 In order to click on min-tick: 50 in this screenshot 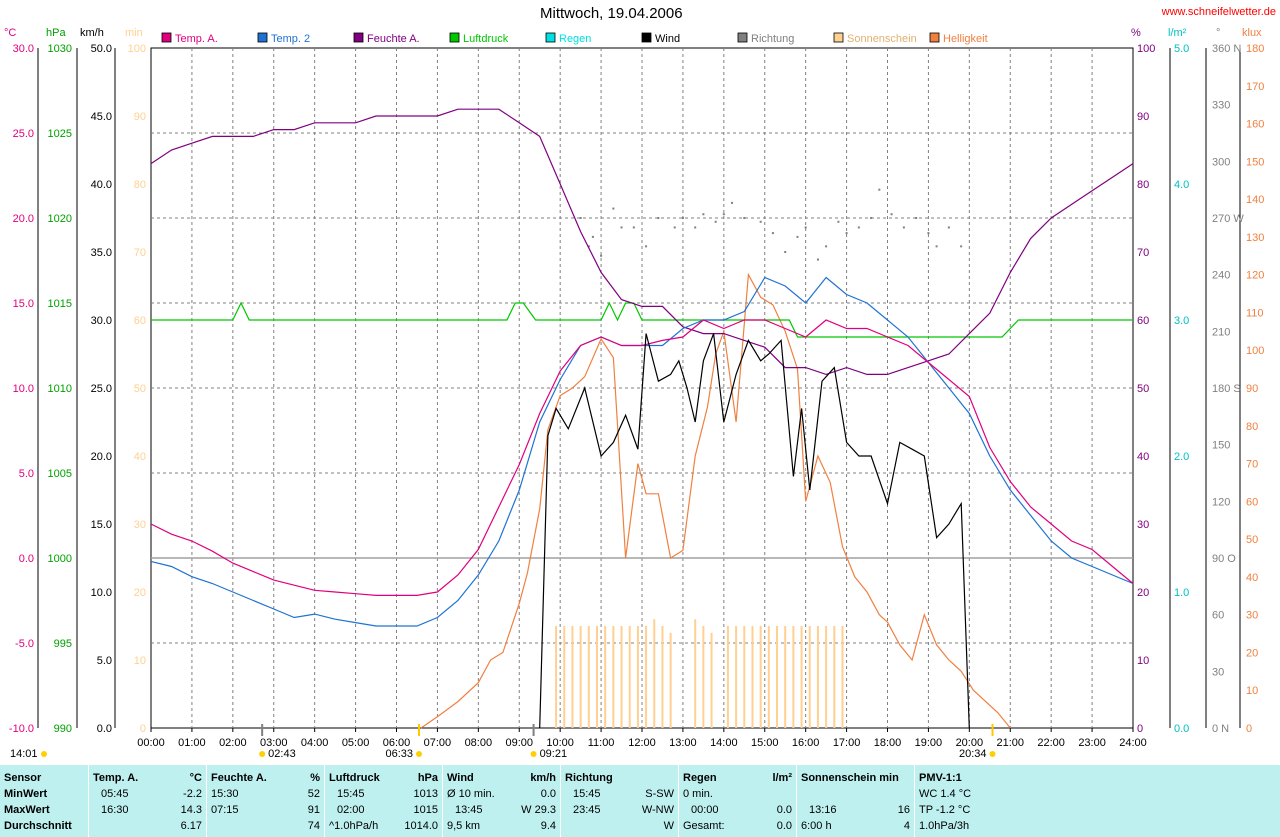, I will do `click(140, 389)`.